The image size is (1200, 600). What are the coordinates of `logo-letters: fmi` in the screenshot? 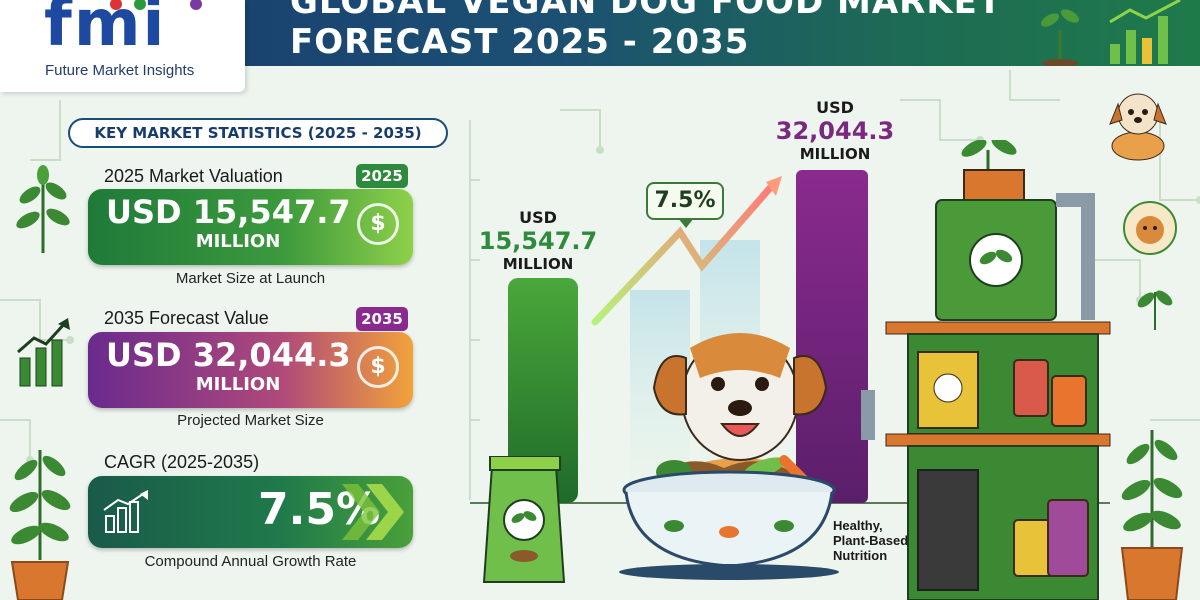 It's located at (105, 30).